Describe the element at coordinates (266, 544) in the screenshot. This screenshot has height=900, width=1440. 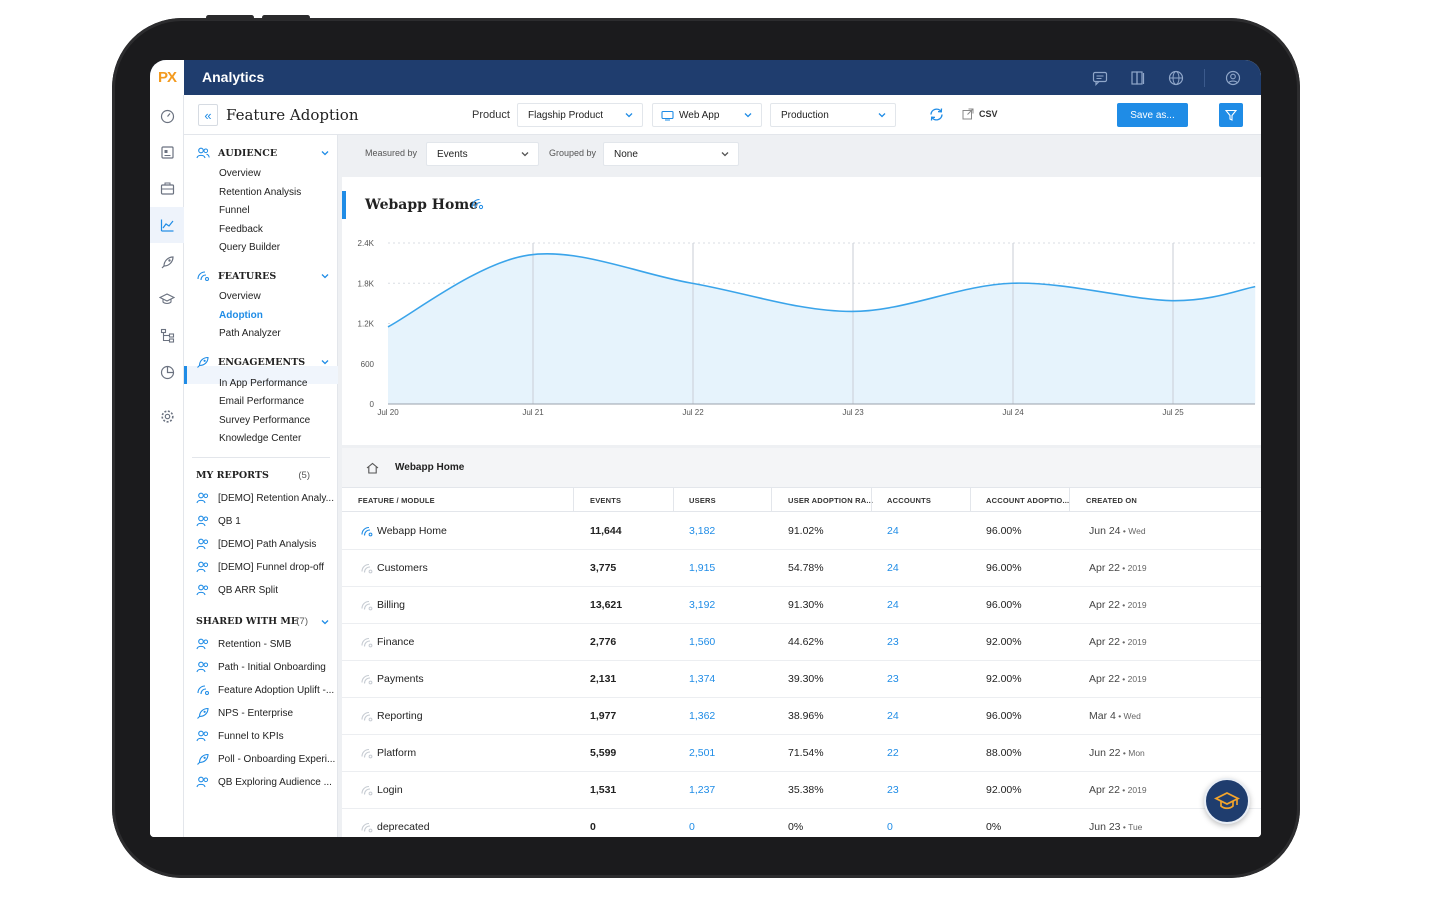
I see `report-item: [DEMO] Path Analysis` at that location.